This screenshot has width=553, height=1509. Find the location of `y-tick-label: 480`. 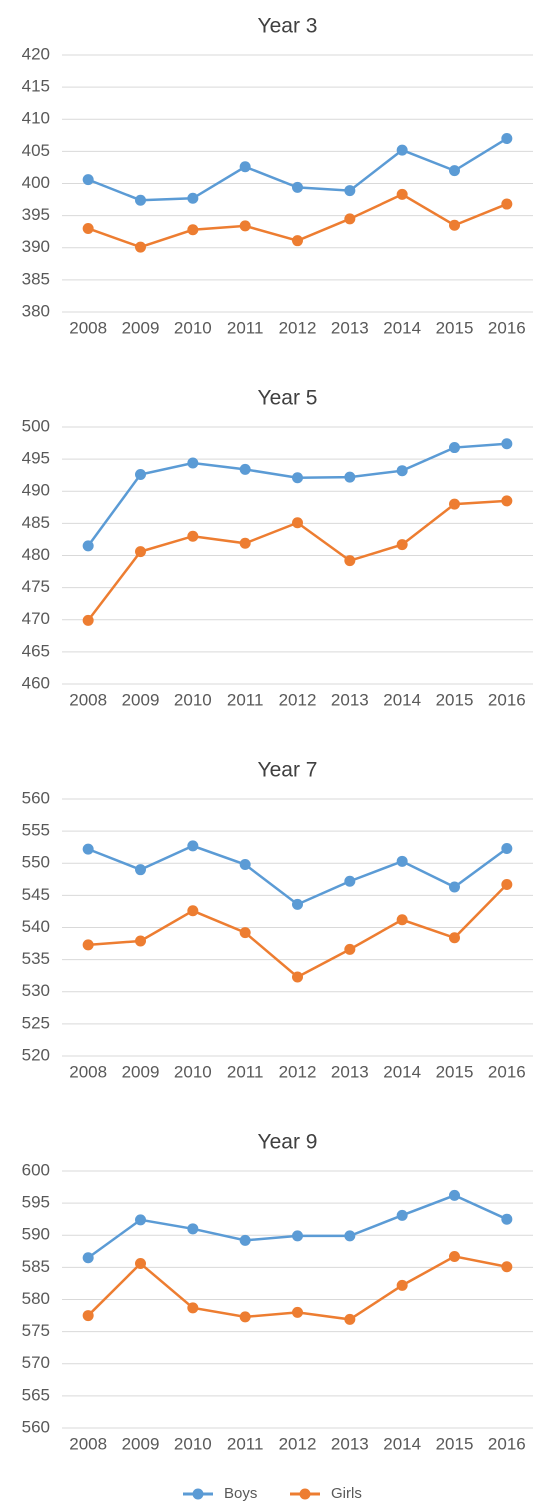

y-tick-label: 480 is located at coordinates (36, 554).